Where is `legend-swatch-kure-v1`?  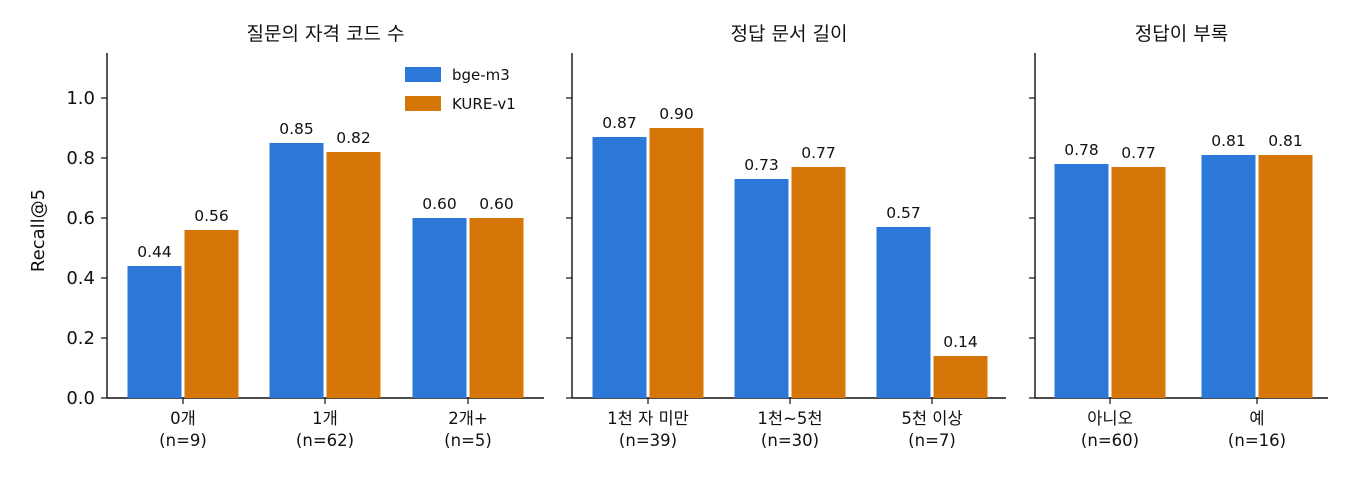
legend-swatch-kure-v1 is located at coordinates (423, 103).